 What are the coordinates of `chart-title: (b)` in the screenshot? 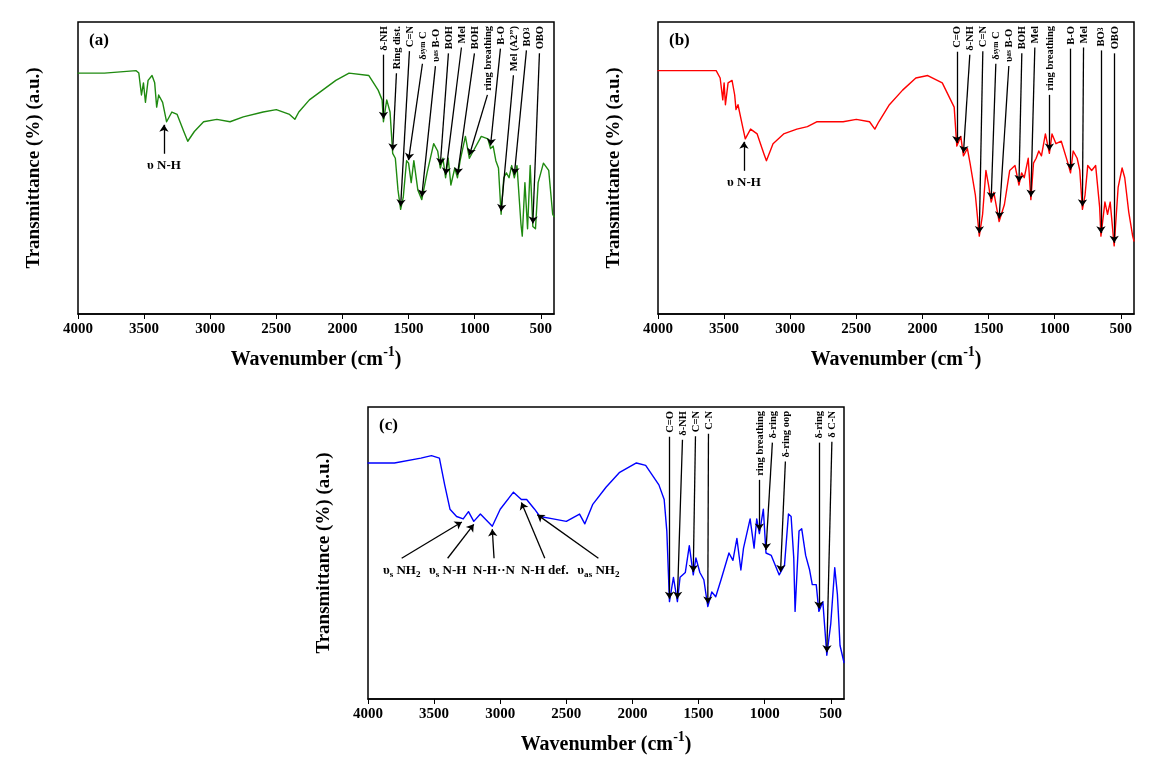 It's located at (679, 39).